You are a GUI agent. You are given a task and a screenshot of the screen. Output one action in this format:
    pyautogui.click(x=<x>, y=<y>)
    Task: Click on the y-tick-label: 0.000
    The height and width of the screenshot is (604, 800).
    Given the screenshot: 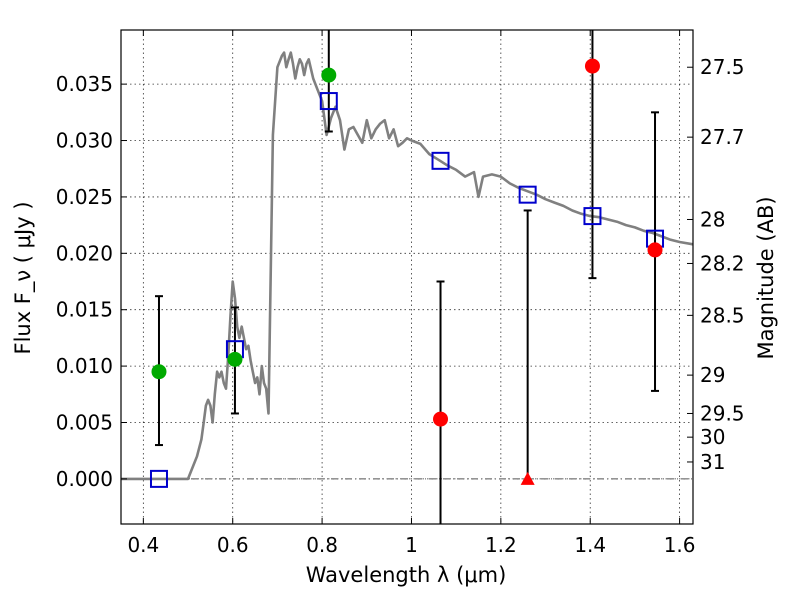 What is the action you would take?
    pyautogui.click(x=84, y=479)
    